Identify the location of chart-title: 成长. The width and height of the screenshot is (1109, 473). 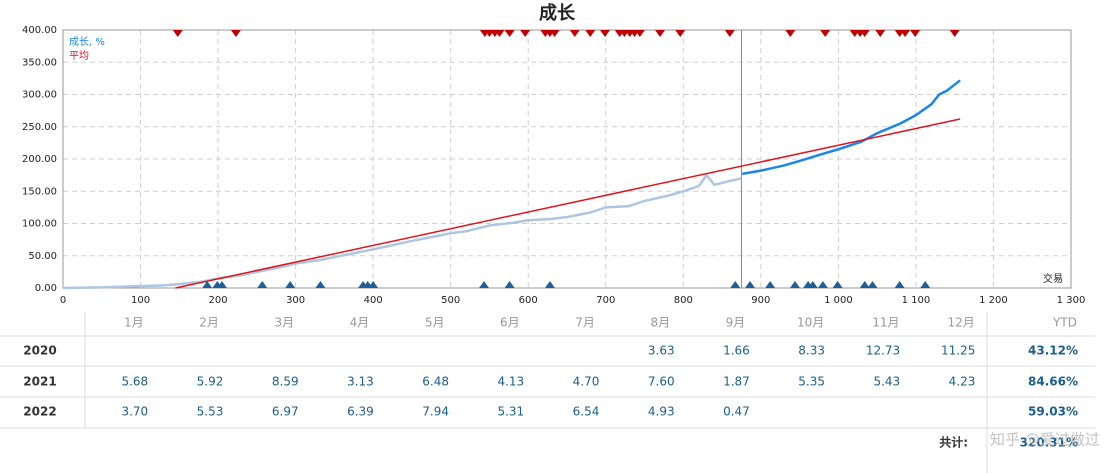
(557, 13).